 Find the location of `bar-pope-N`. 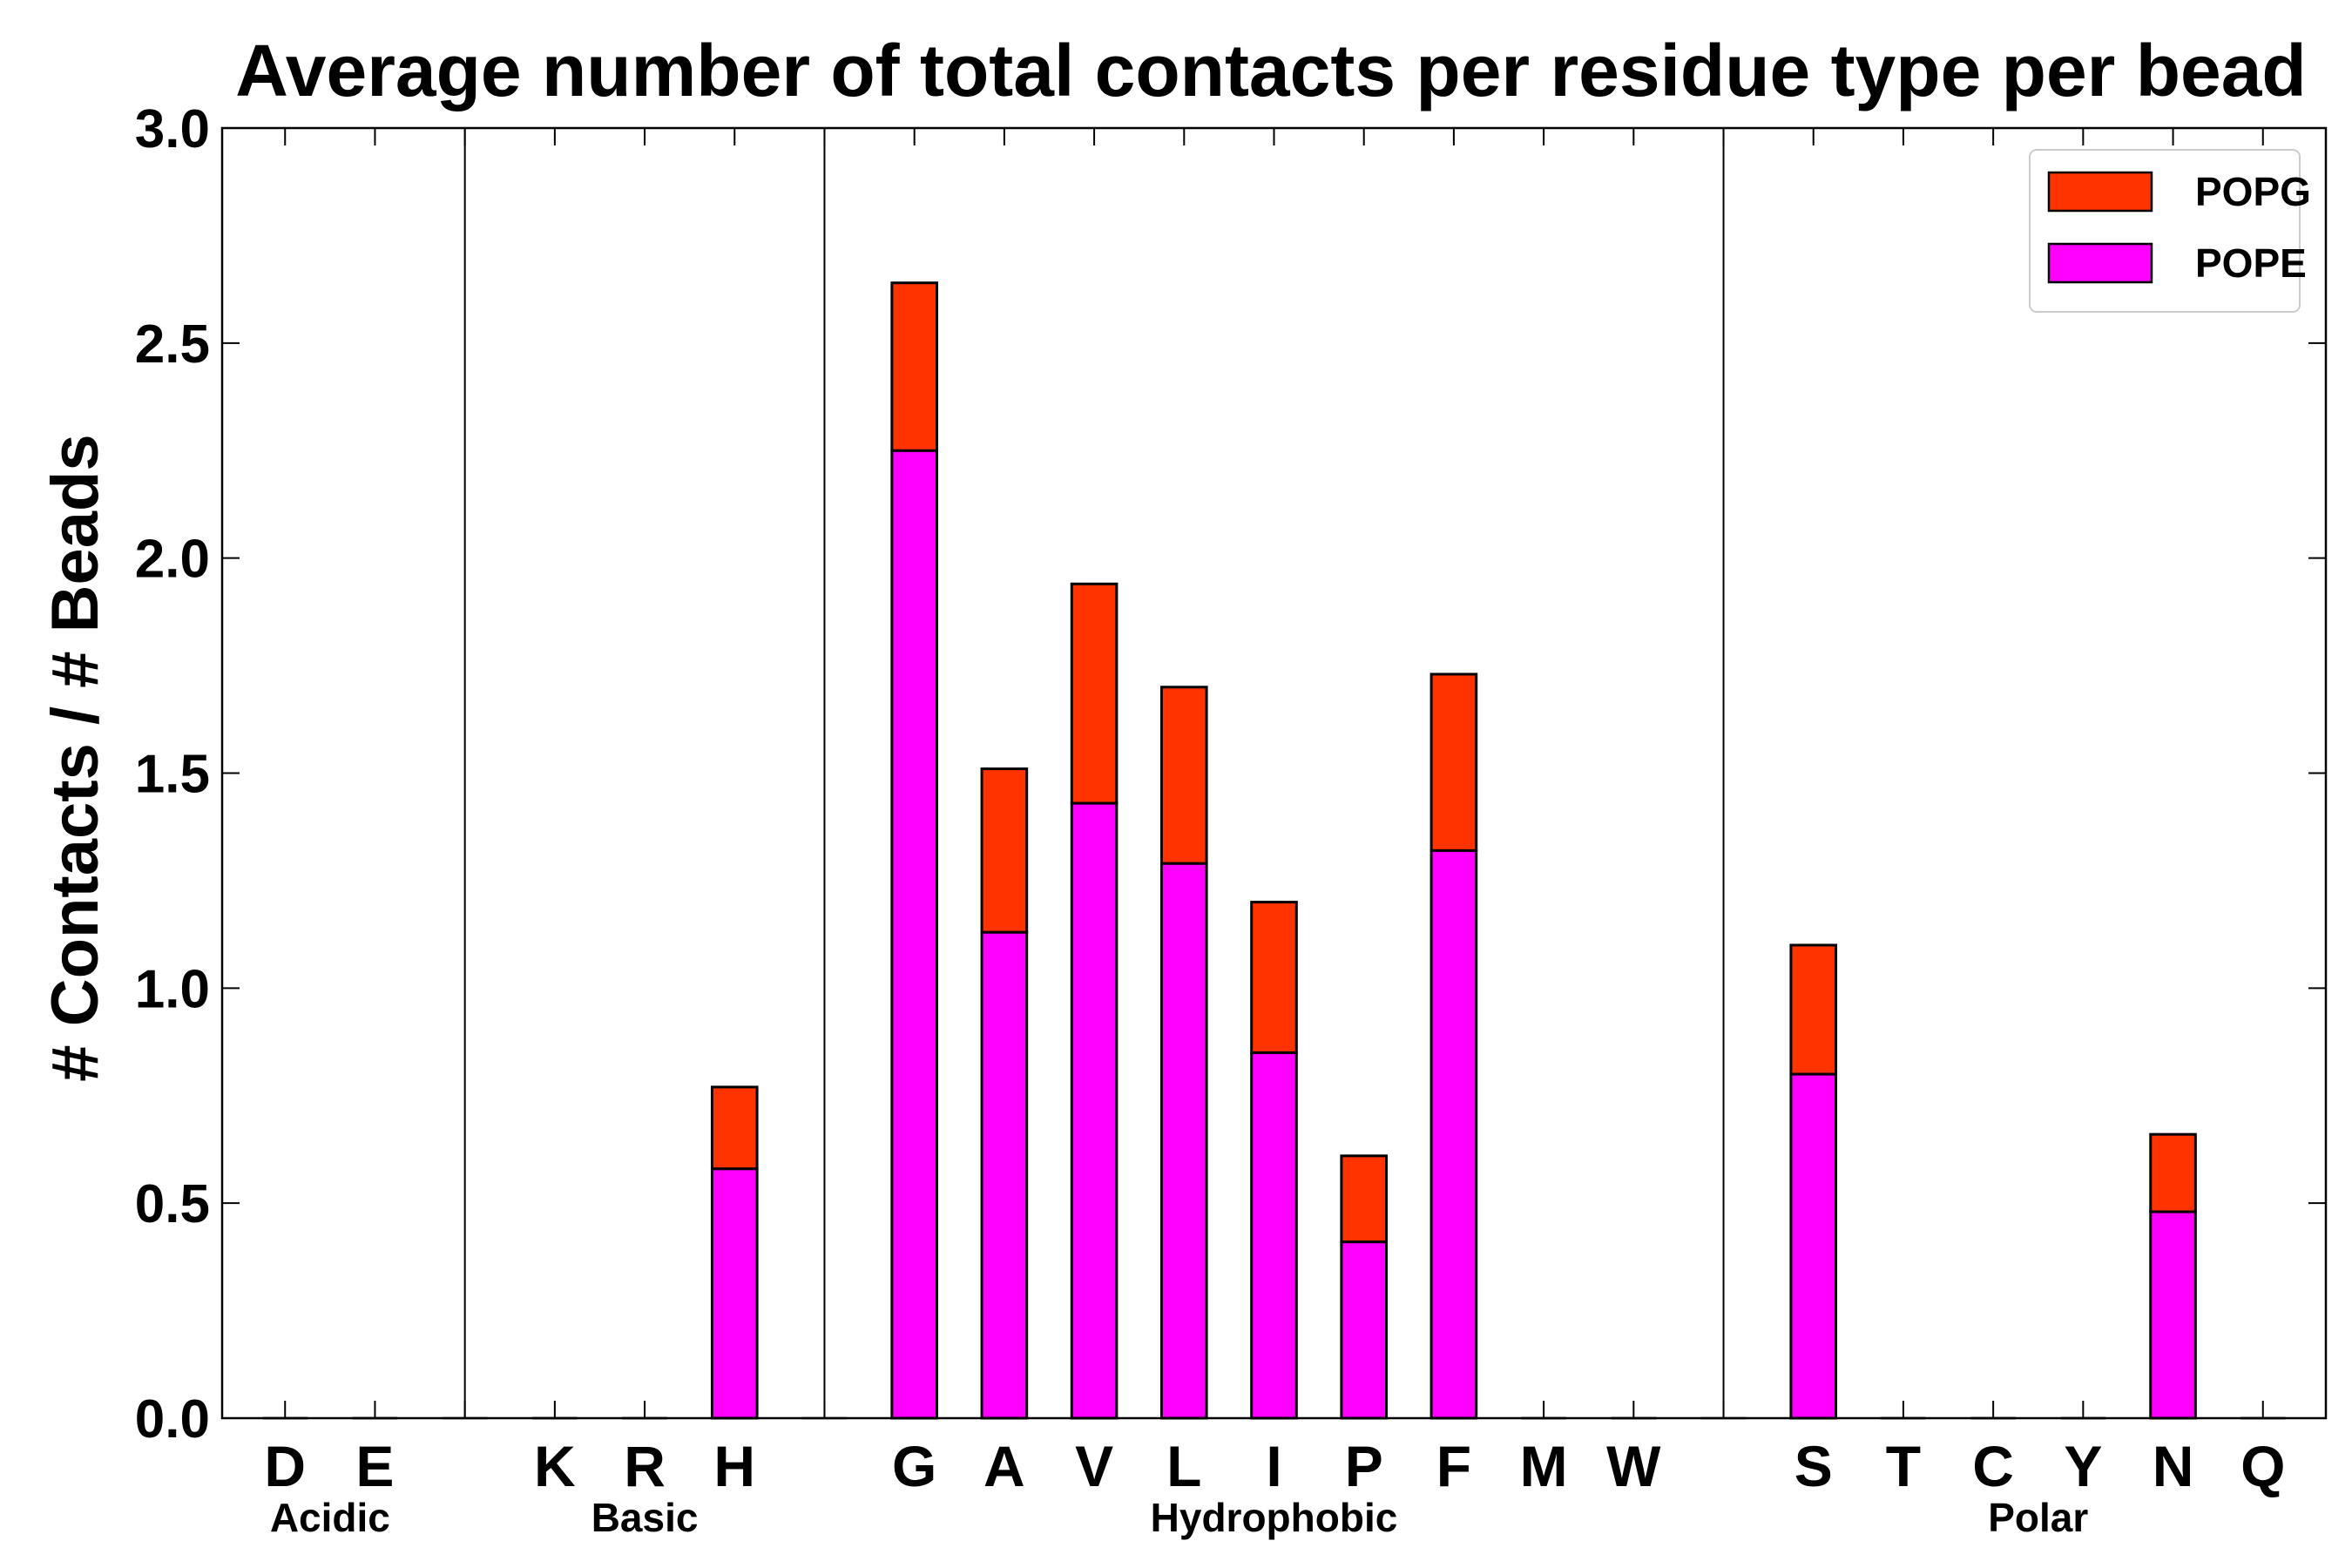

bar-pope-N is located at coordinates (2173, 1315).